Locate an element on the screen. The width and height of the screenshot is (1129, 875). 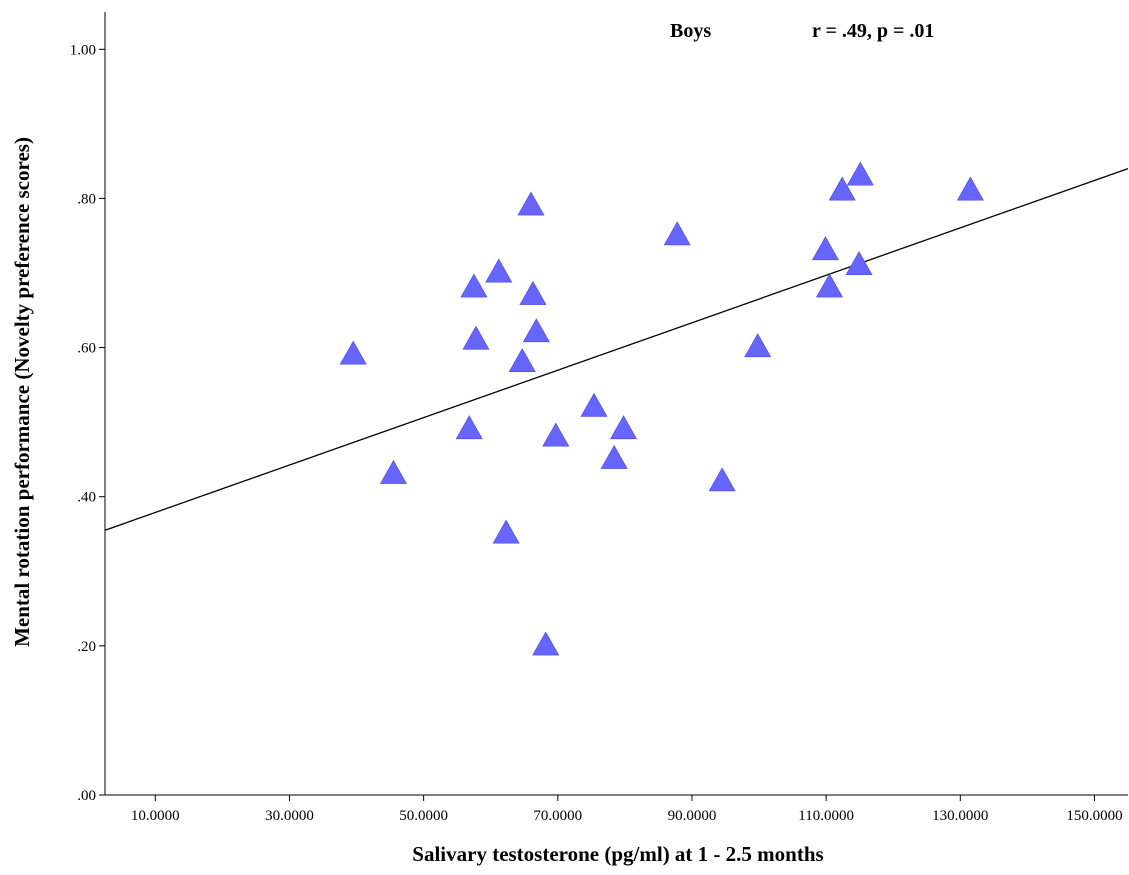
x-tick-label: 70.0000 is located at coordinates (557, 816).